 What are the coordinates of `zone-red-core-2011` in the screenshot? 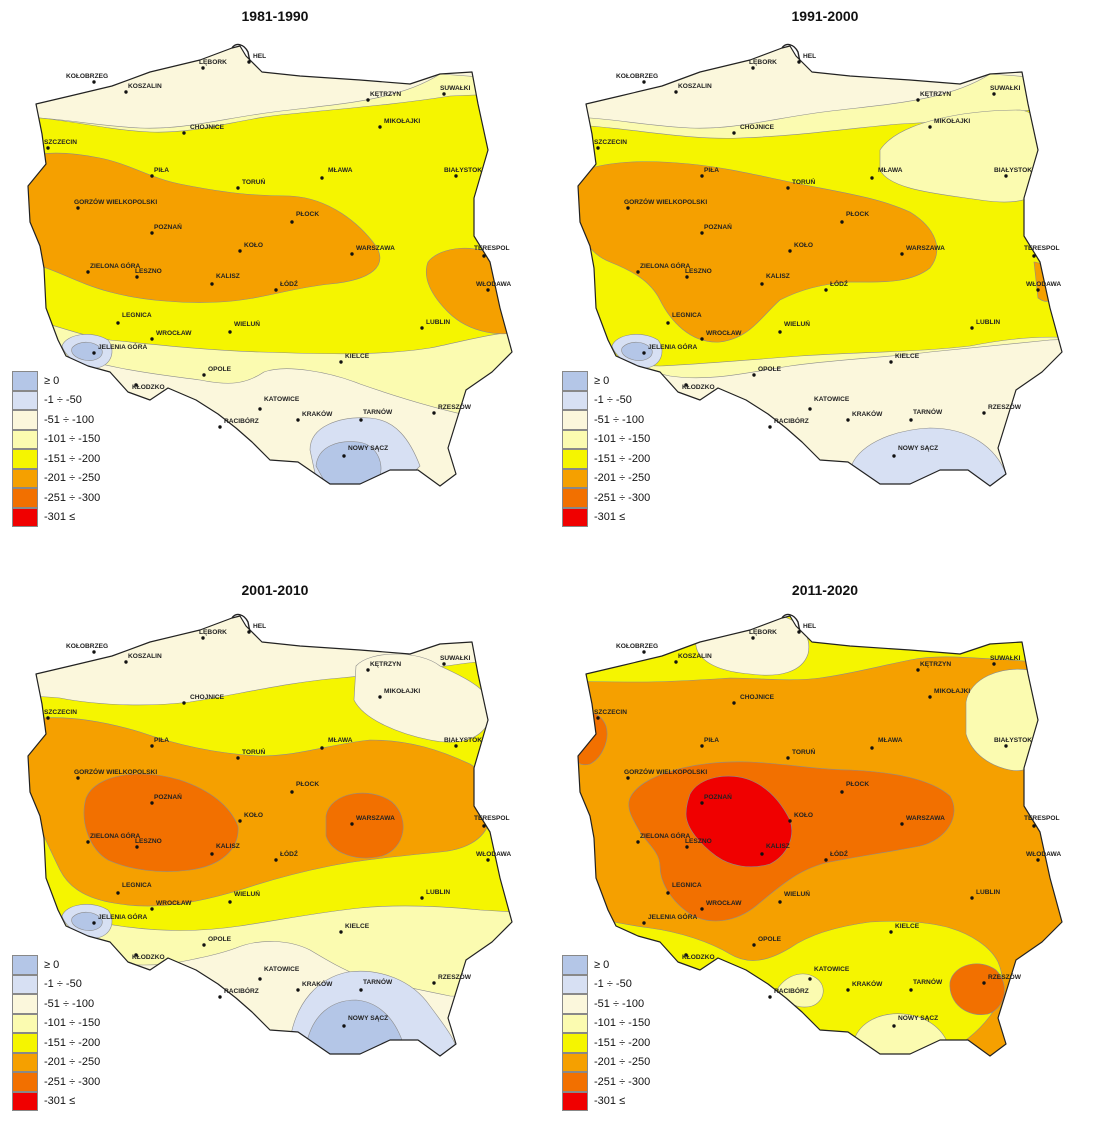 It's located at (738, 821).